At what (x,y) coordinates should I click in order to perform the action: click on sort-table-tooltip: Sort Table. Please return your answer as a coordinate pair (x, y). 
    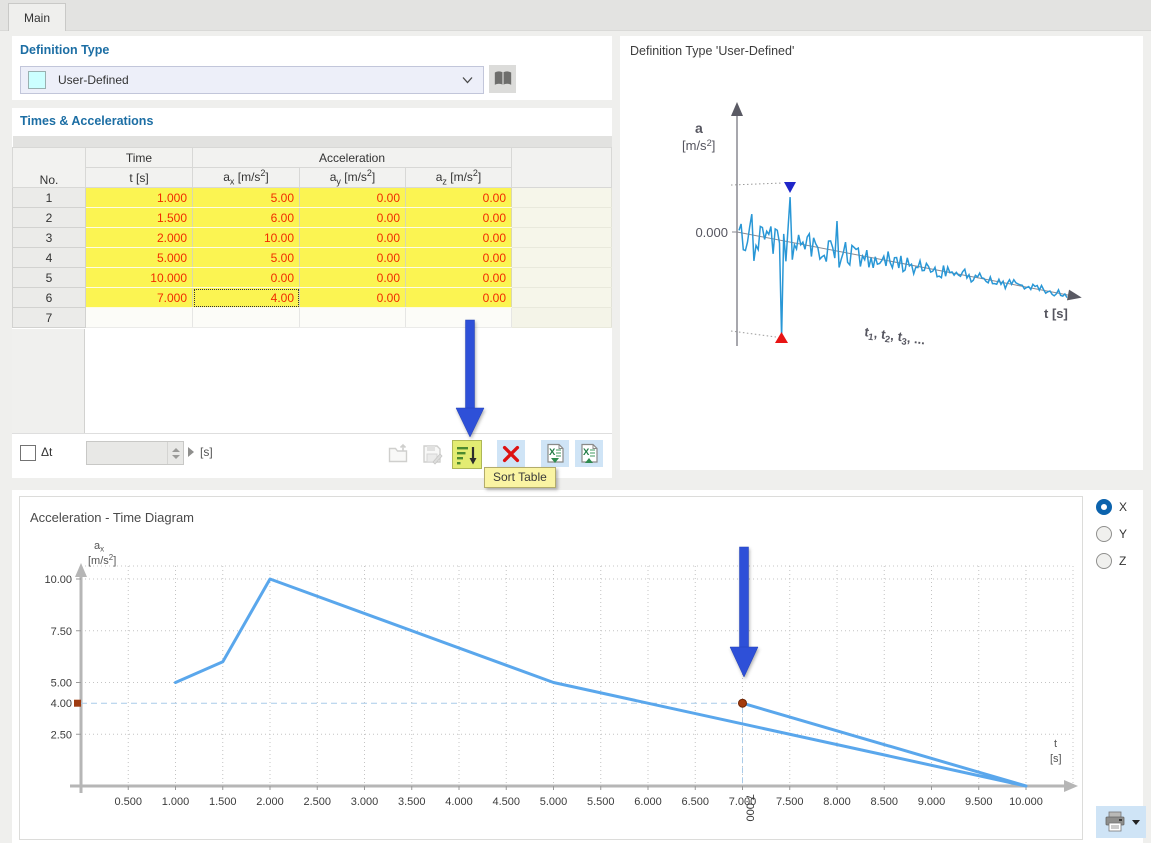
    Looking at the image, I should click on (520, 477).